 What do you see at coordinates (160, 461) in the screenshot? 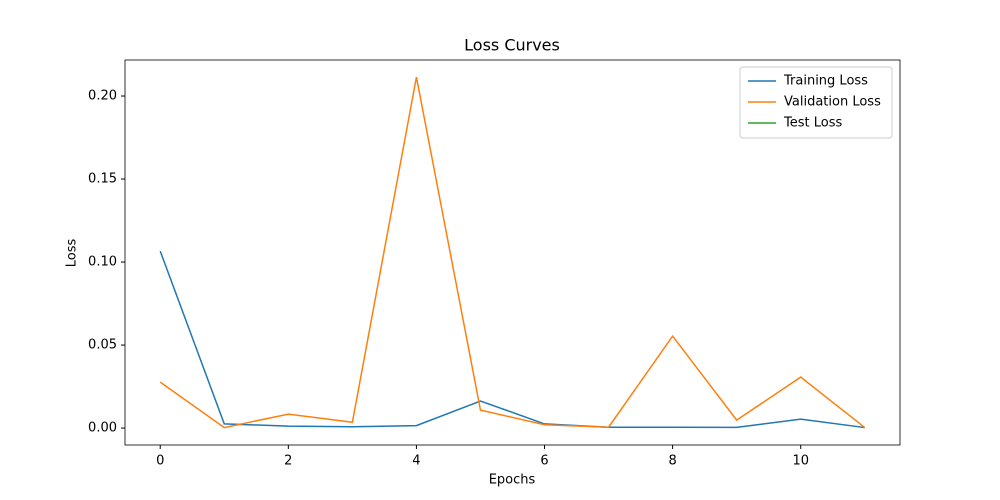
I see `x-tick-label: 0` at bounding box center [160, 461].